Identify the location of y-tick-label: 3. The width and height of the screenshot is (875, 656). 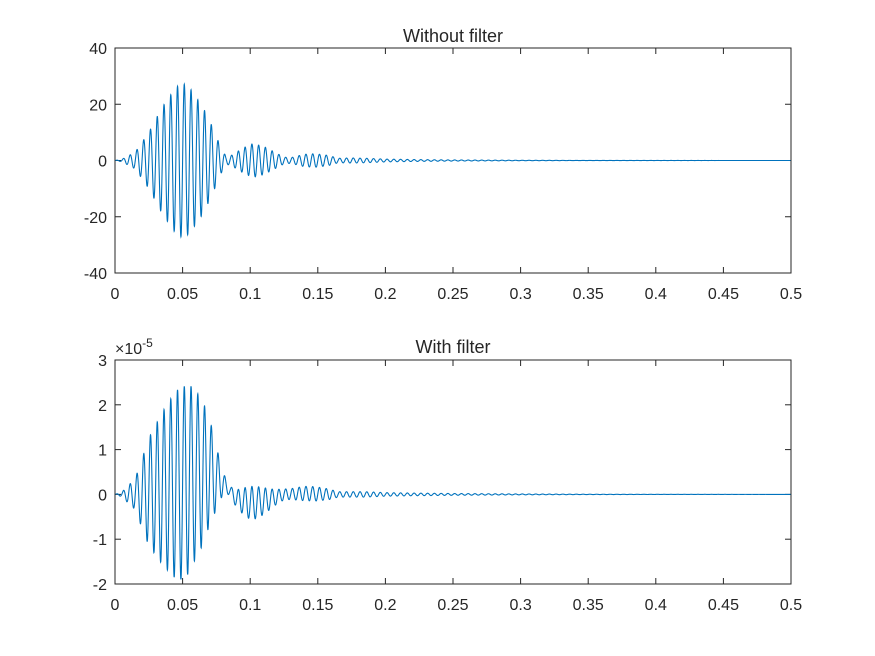
(102, 361).